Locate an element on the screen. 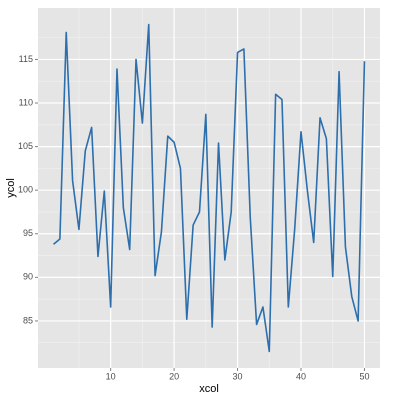 The width and height of the screenshot is (400, 400). y-tick-label: 95 is located at coordinates (28, 233).